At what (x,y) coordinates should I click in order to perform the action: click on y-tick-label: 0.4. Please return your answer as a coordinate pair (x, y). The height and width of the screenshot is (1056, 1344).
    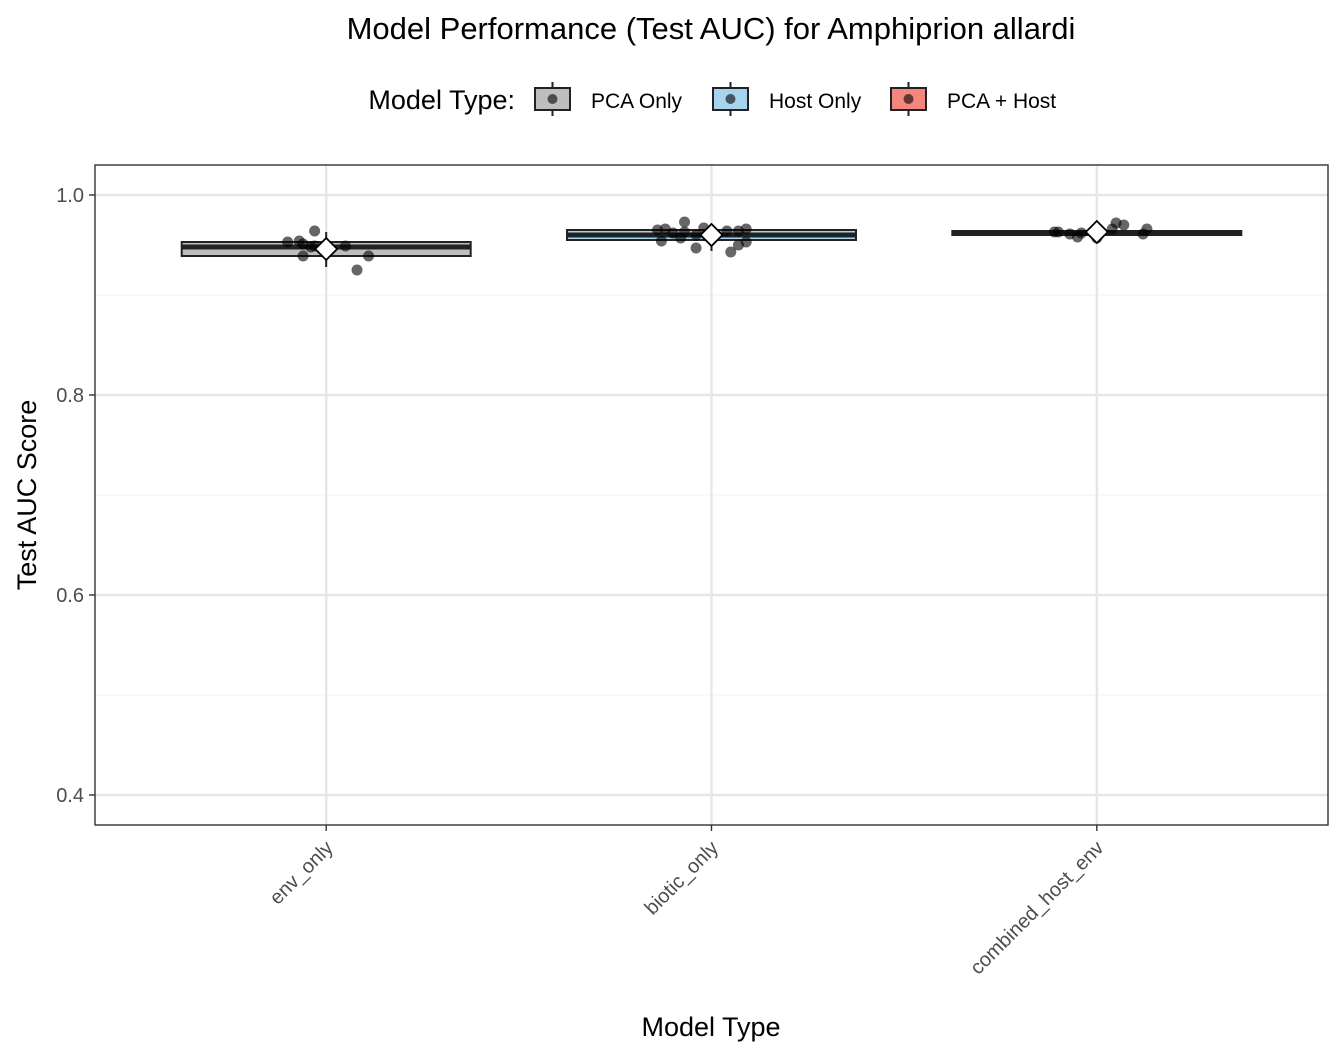
    Looking at the image, I should click on (70, 796).